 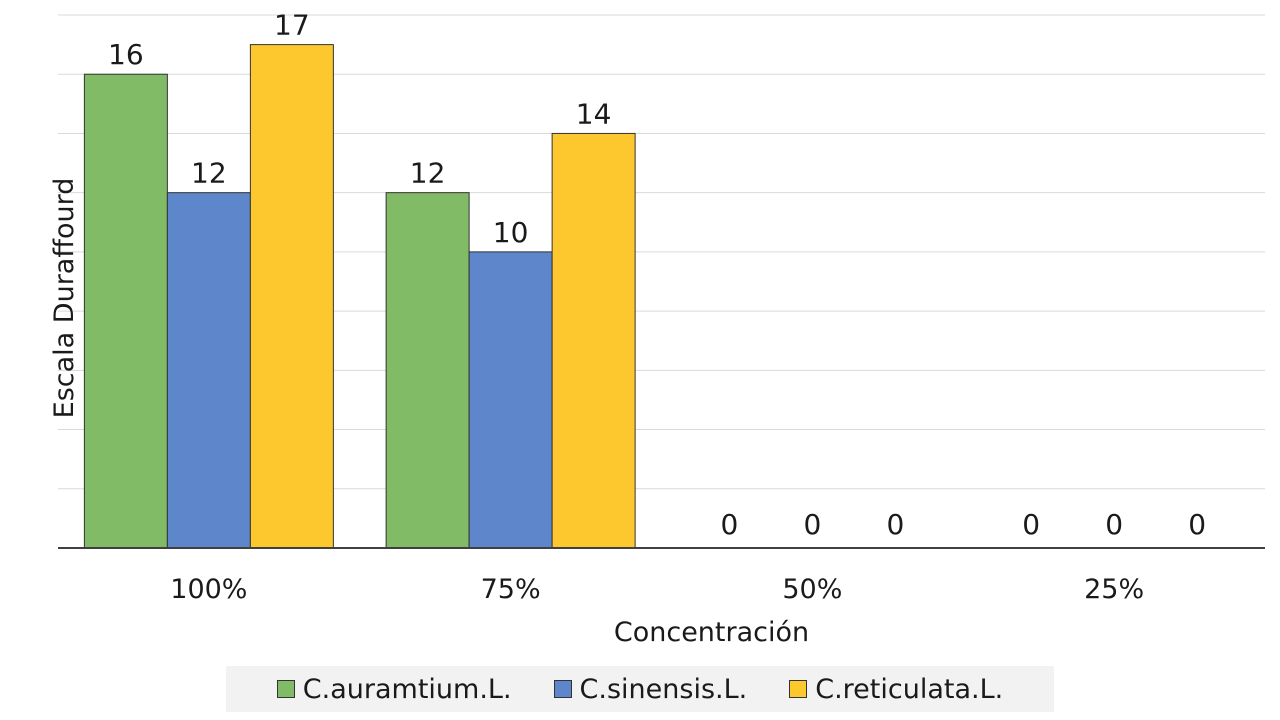 What do you see at coordinates (64, 298) in the screenshot?
I see `y-axis-title: Escala Duraffourd` at bounding box center [64, 298].